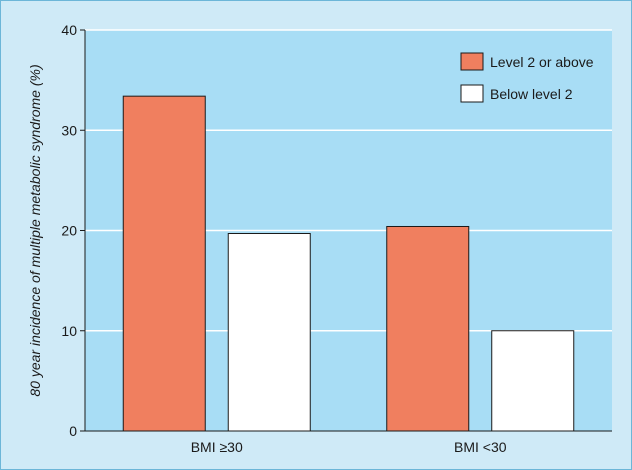 The height and width of the screenshot is (470, 632). I want to click on x-tick-labels: BMI ≥30 BMI <30, so click(349, 447).